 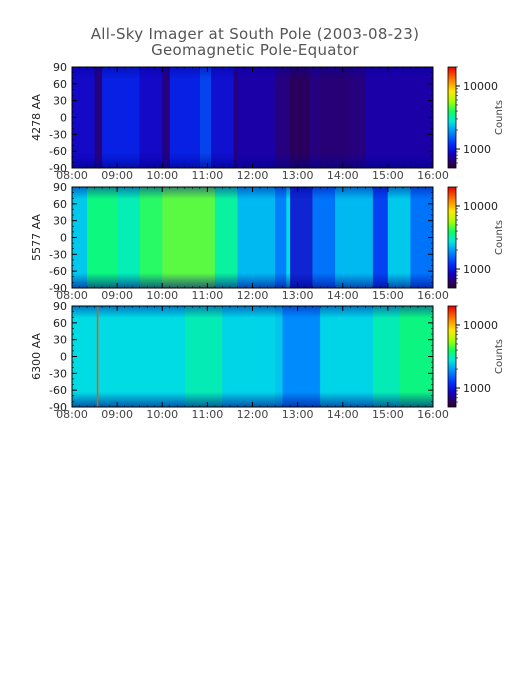 I want to click on y-axis-label: 6300 AA, so click(x=36, y=356).